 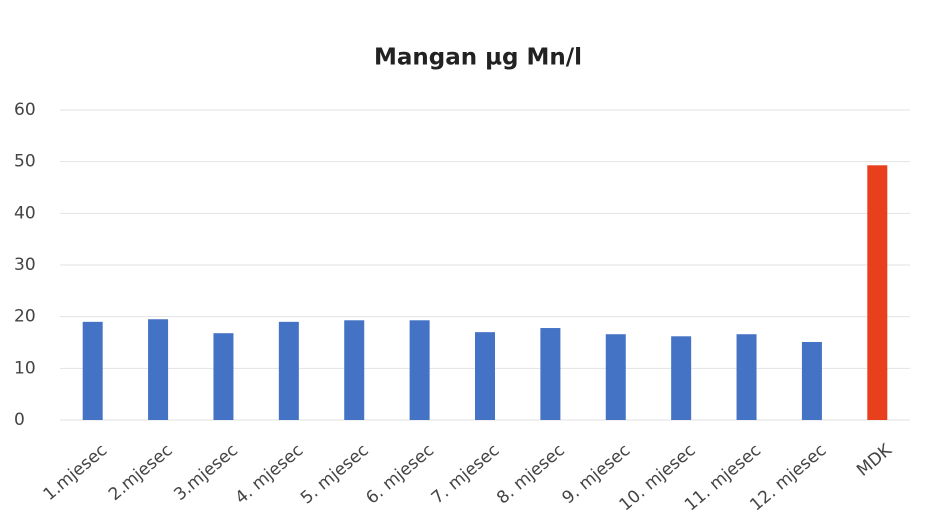 What do you see at coordinates (270, 474) in the screenshot?
I see `x-tick-label: 4. mjesec` at bounding box center [270, 474].